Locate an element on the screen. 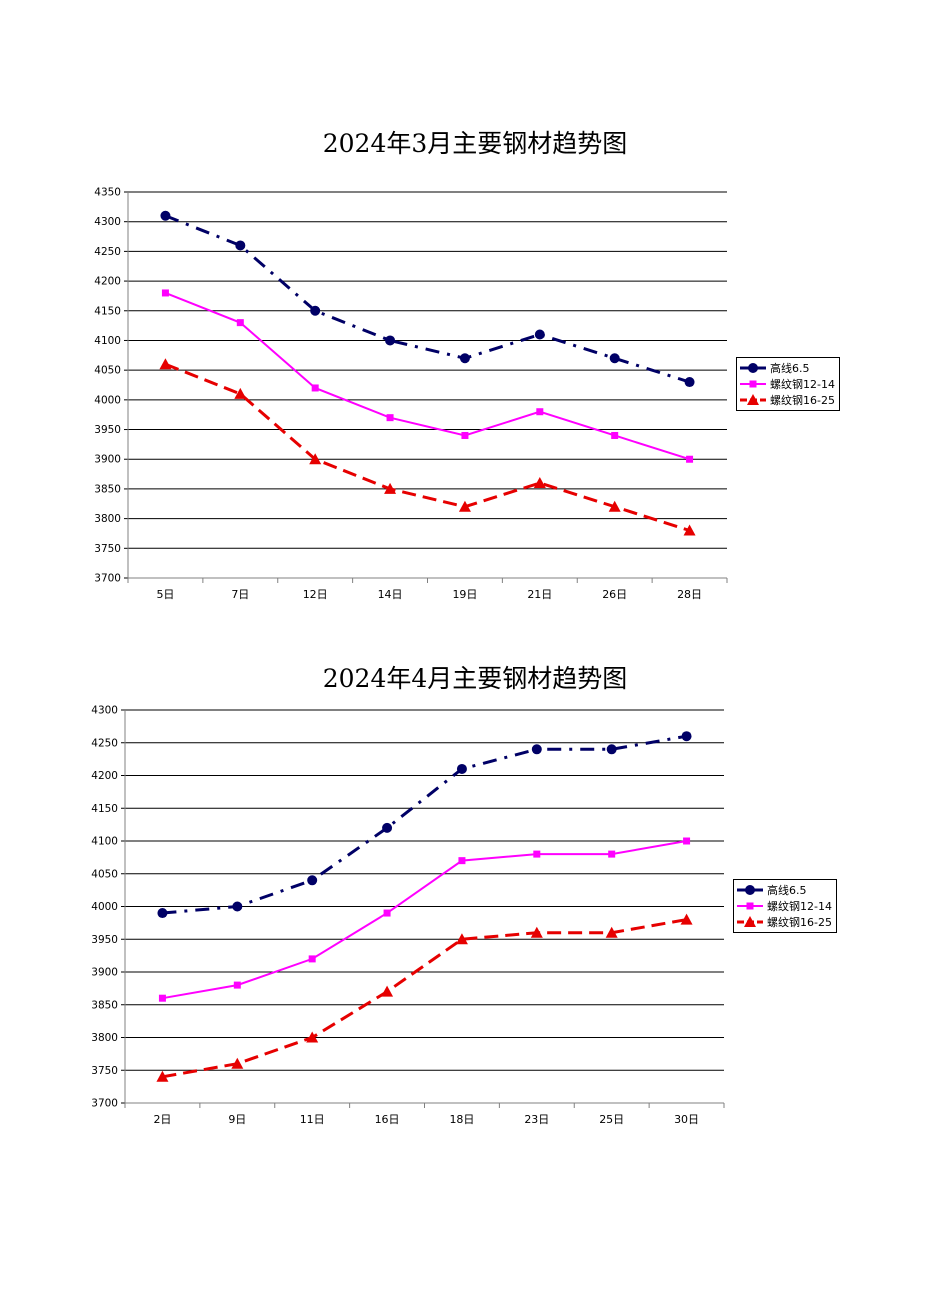  x-tick-label: 5日 is located at coordinates (165, 594).